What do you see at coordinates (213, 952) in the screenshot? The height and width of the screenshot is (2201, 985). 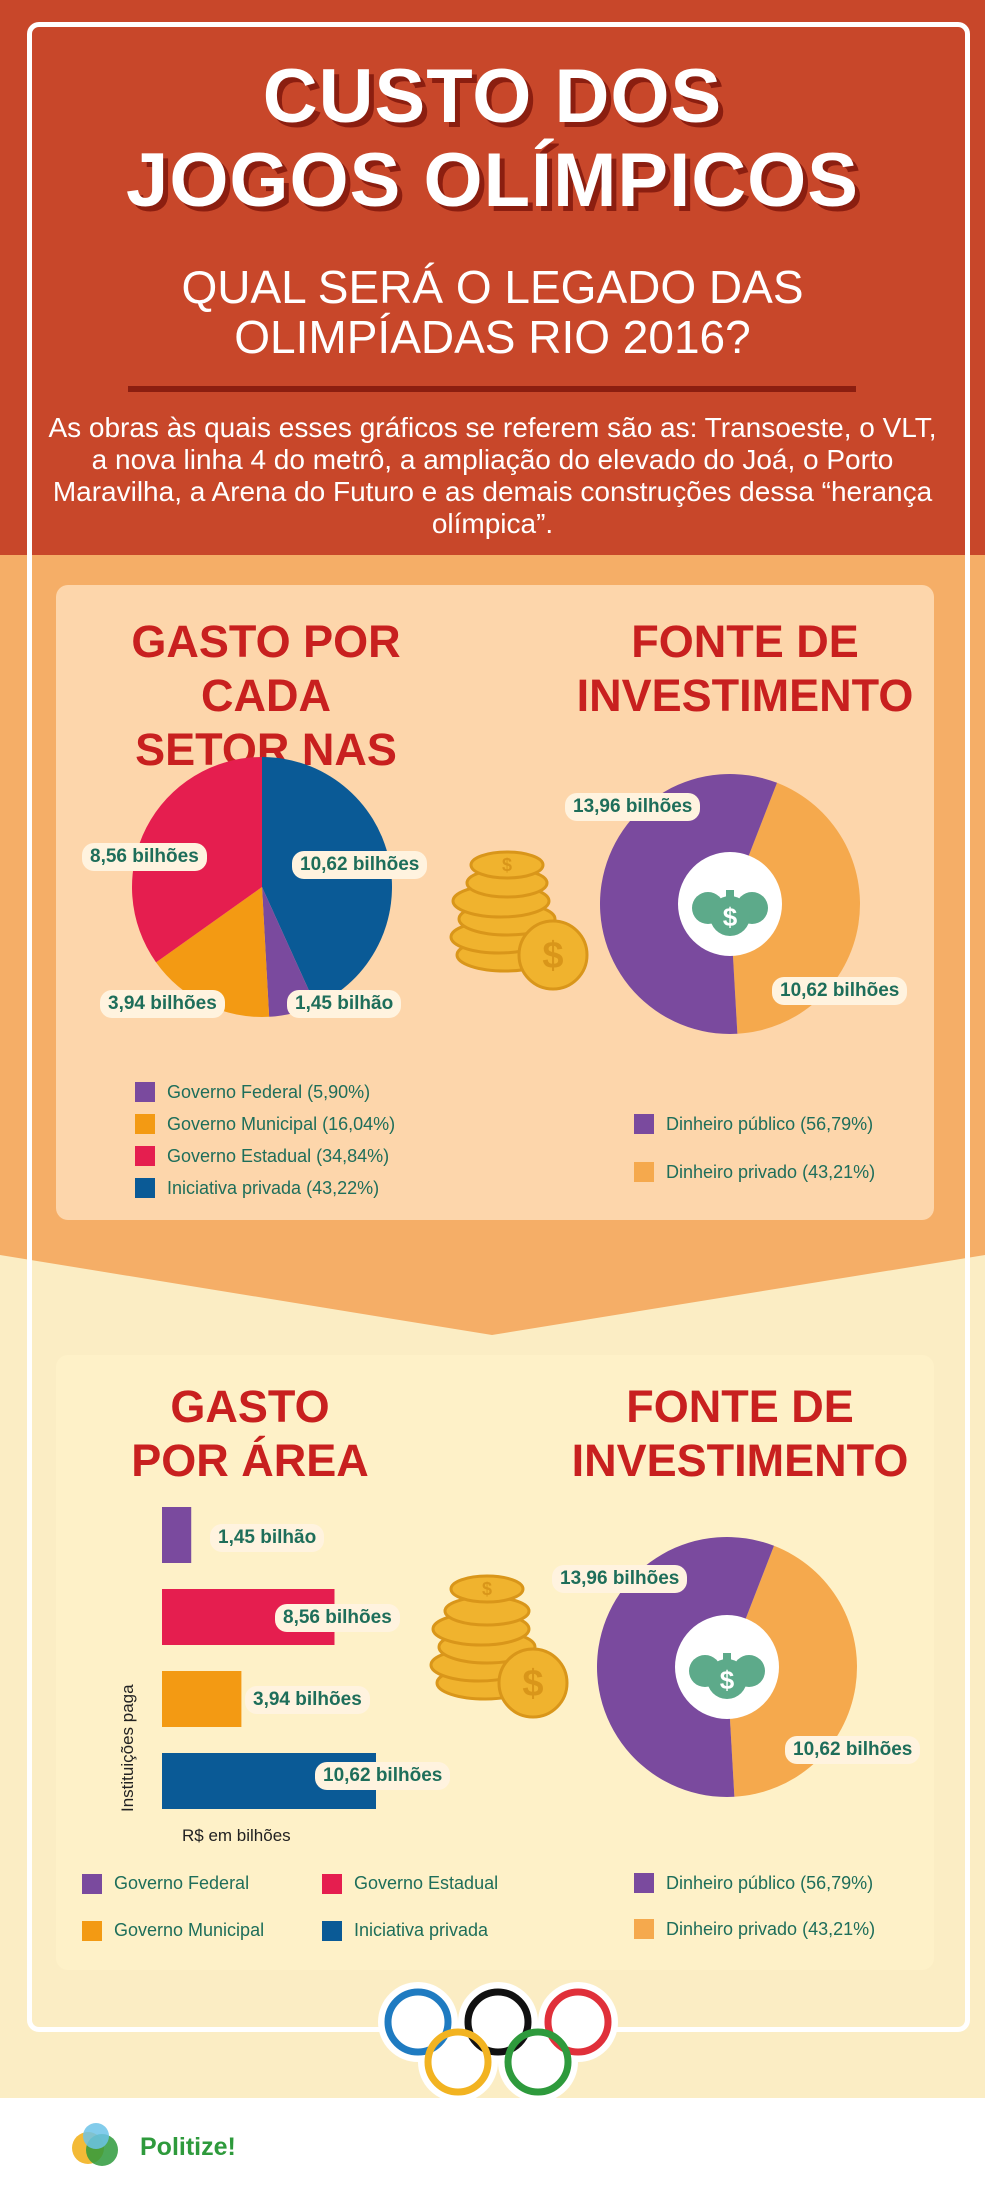 I see `slice-governo-municipal` at bounding box center [213, 952].